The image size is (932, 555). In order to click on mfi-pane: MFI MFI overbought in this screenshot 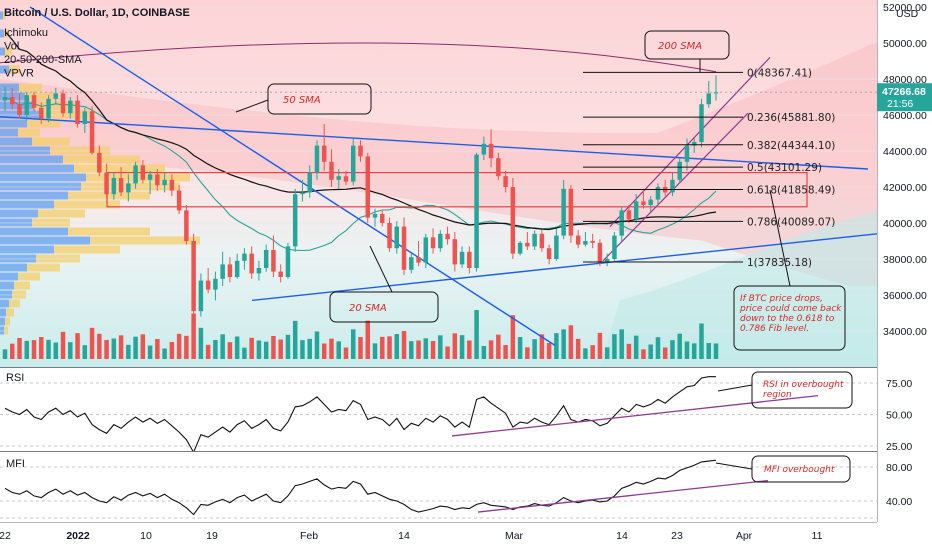, I will do `click(438, 487)`.